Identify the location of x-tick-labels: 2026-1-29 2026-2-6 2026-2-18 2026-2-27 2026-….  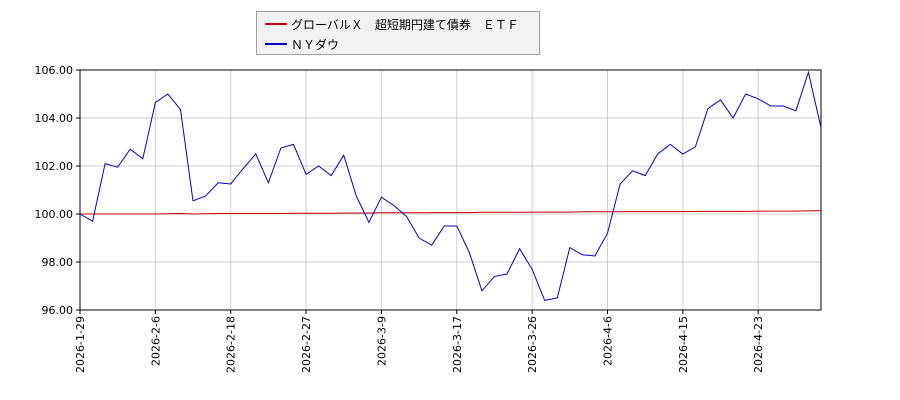
(419, 344).